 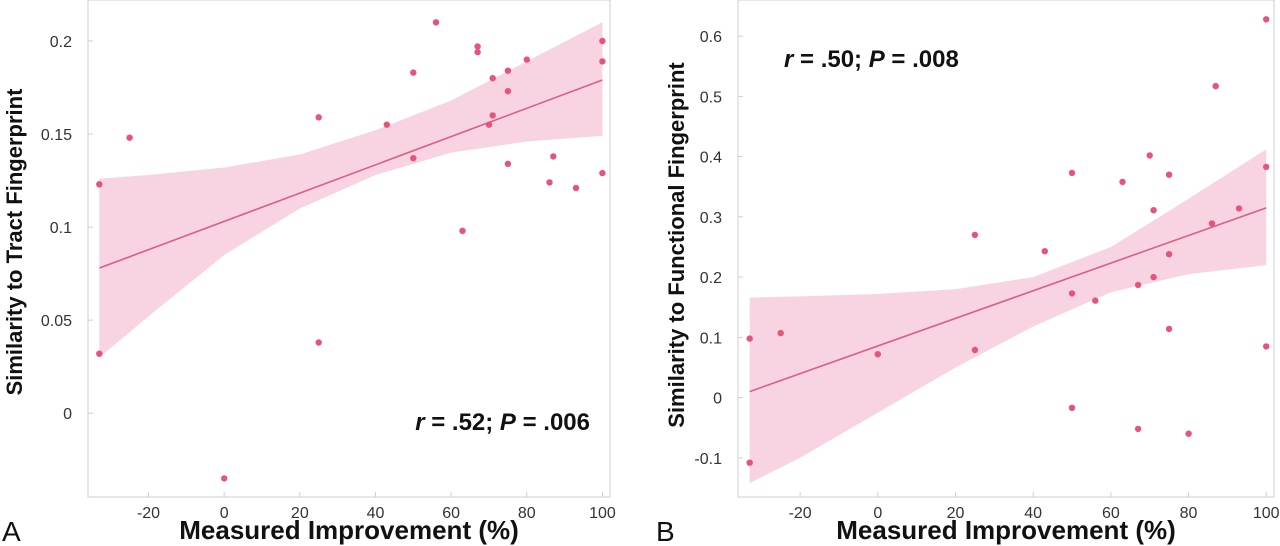 I want to click on stat-annotation-b: r = .50; P = .008, so click(x=871, y=59).